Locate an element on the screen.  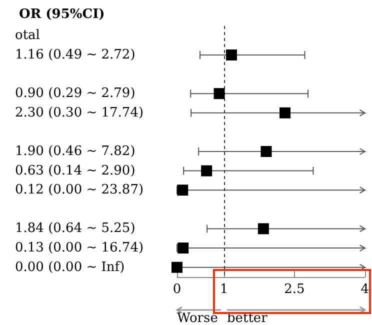
y-tick-label: 0.00 (0.00 ~ Inf) is located at coordinates (70, 267).